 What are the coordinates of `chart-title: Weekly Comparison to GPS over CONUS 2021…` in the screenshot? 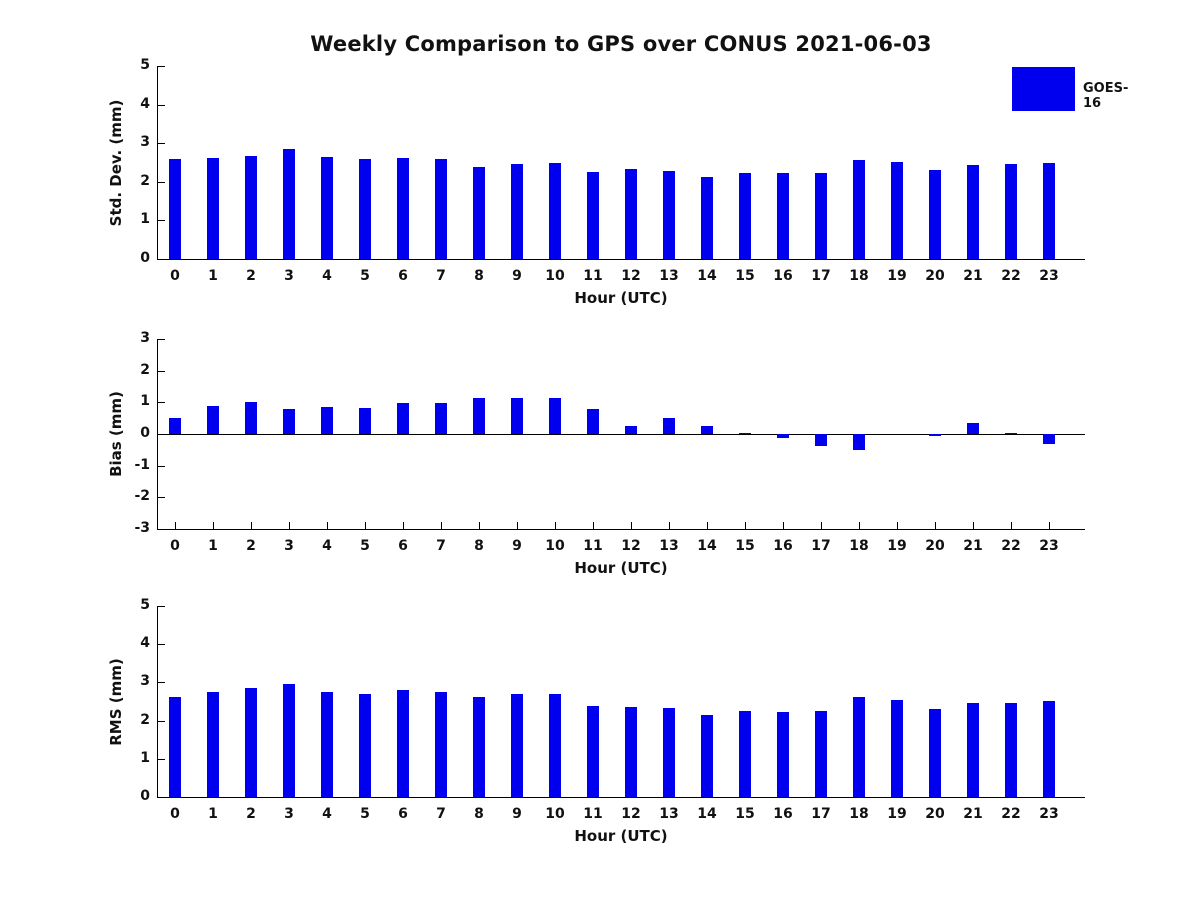 It's located at (621, 44).